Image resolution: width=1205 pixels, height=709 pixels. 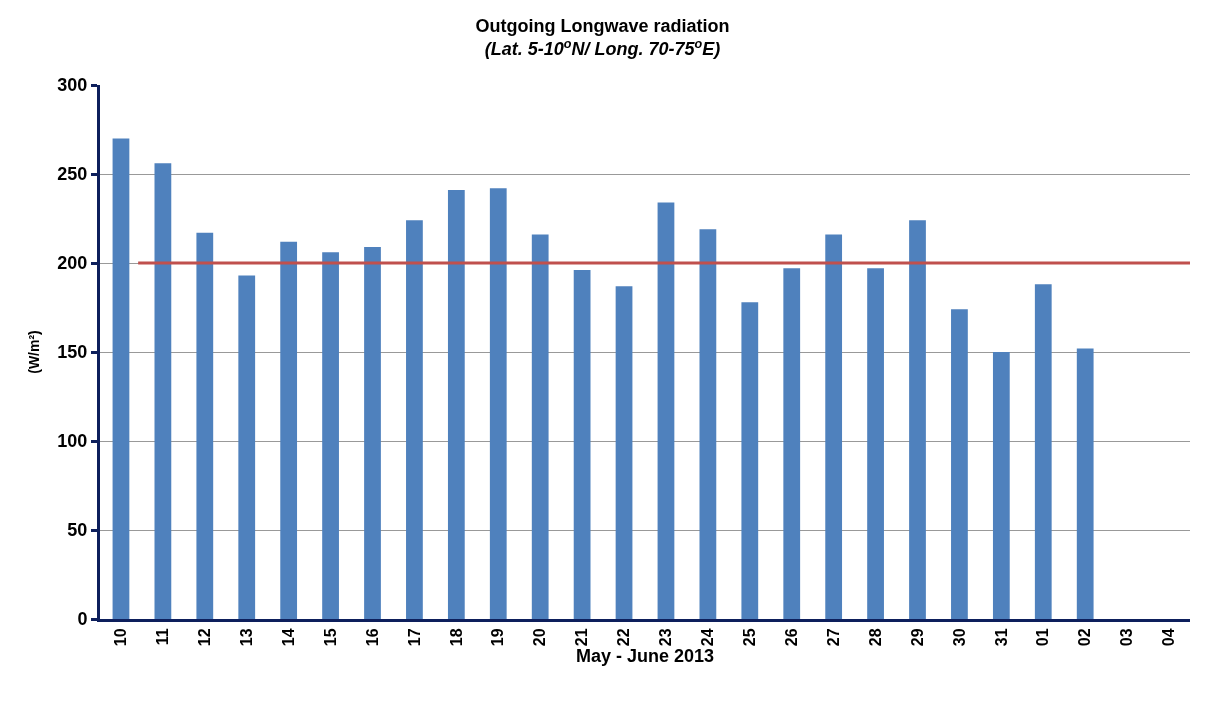 I want to click on x-tick-label: 13, so click(x=246, y=637).